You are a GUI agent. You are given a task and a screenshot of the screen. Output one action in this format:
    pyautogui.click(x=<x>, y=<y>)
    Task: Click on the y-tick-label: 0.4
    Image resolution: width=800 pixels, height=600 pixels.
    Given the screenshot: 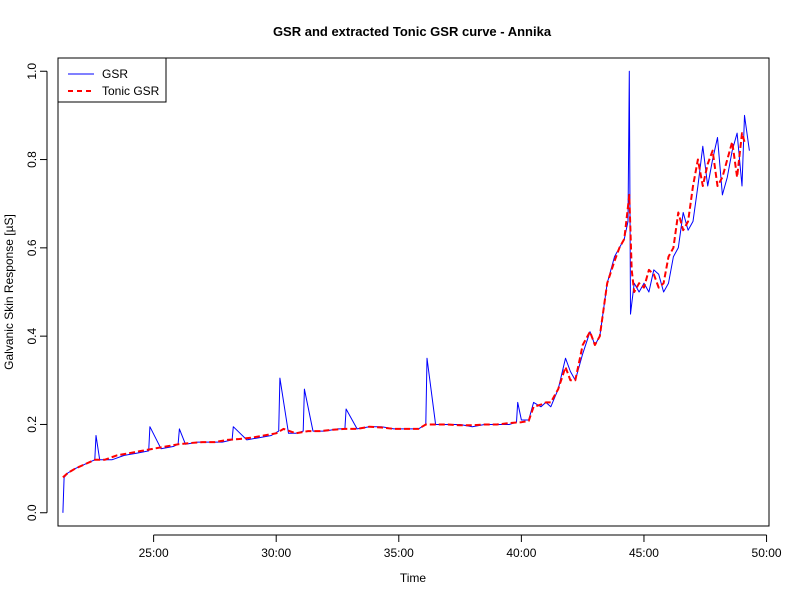 What is the action you would take?
    pyautogui.click(x=32, y=335)
    